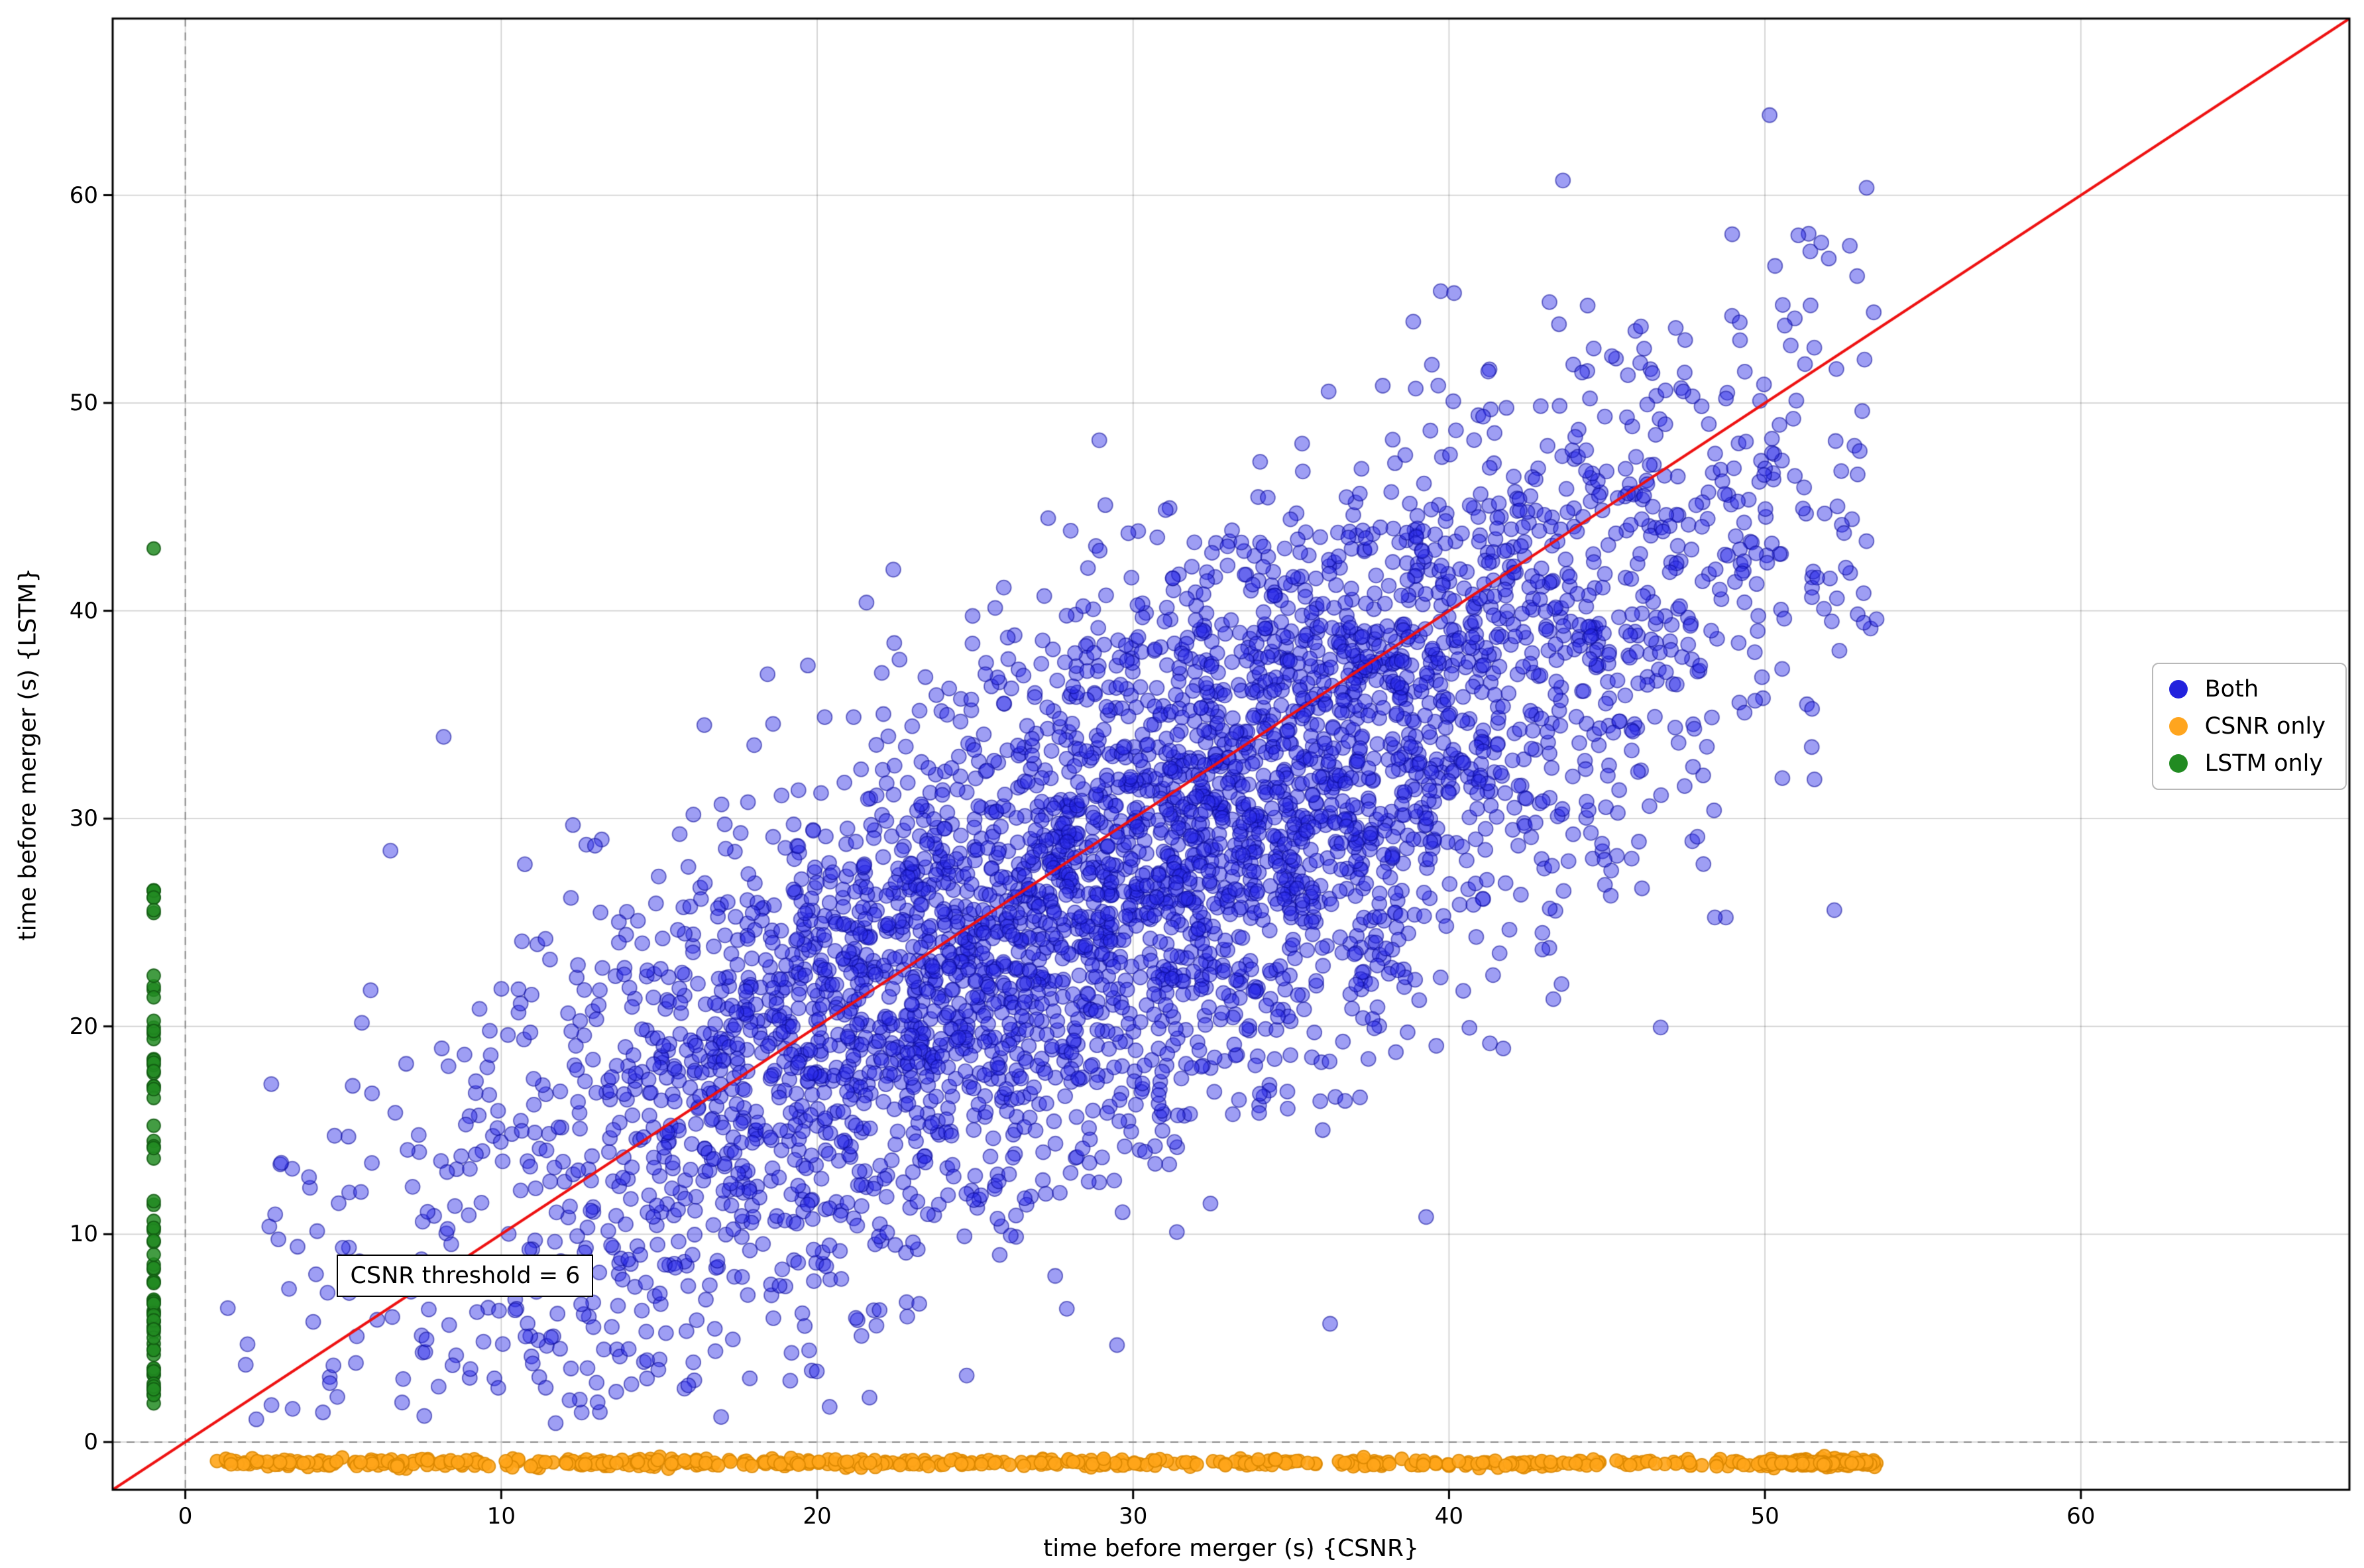 Image resolution: width=2364 pixels, height=1568 pixels. Describe the element at coordinates (2264, 763) in the screenshot. I see `legend-label-lstm-only: LSTM only` at that location.